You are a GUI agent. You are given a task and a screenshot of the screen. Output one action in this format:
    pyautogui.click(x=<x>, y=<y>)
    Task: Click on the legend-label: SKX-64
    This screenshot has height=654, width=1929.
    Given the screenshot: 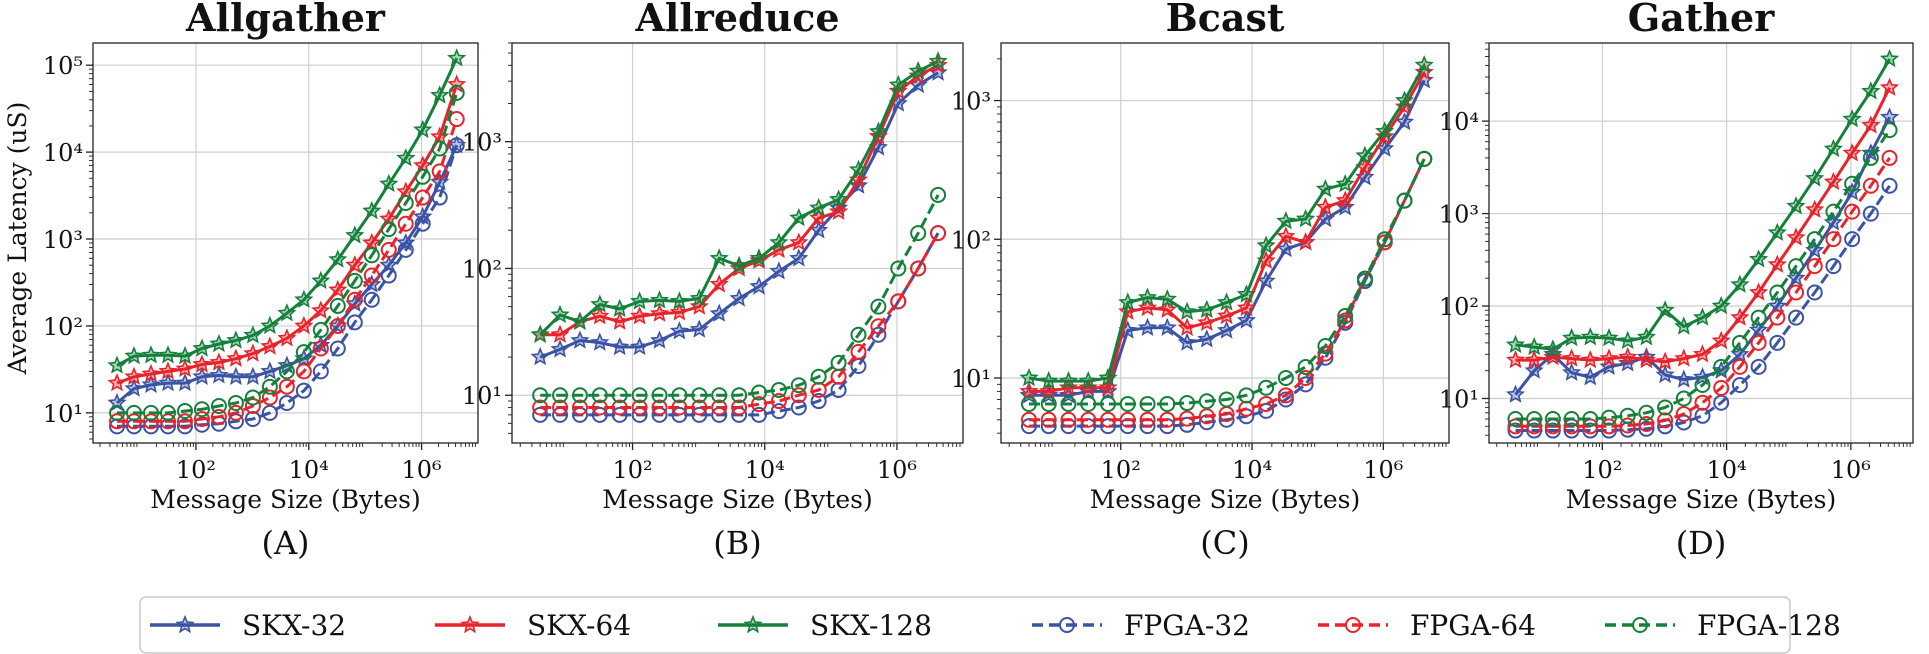 What is the action you would take?
    pyautogui.click(x=579, y=625)
    